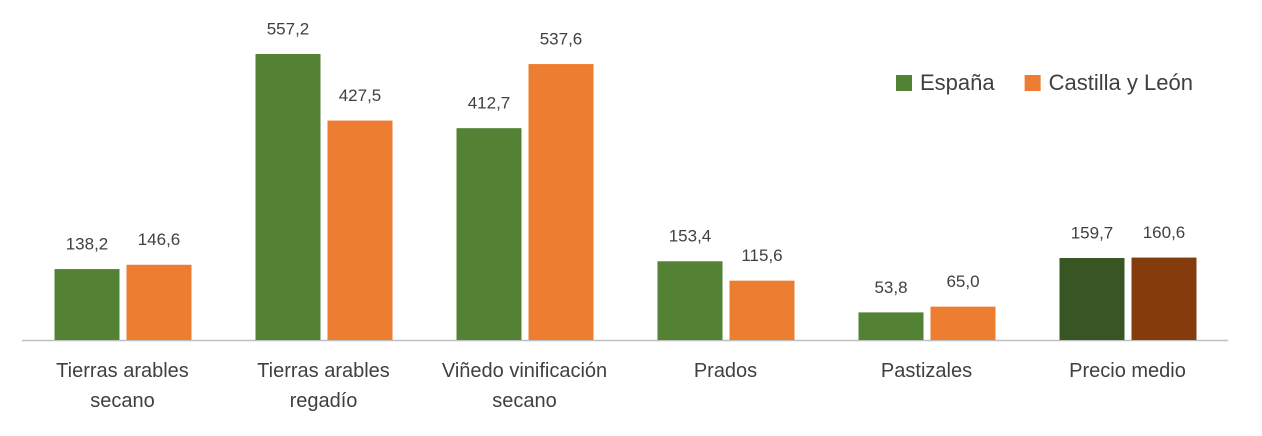 The width and height of the screenshot is (1262, 436). I want to click on value-label: 53,8, so click(890, 287).